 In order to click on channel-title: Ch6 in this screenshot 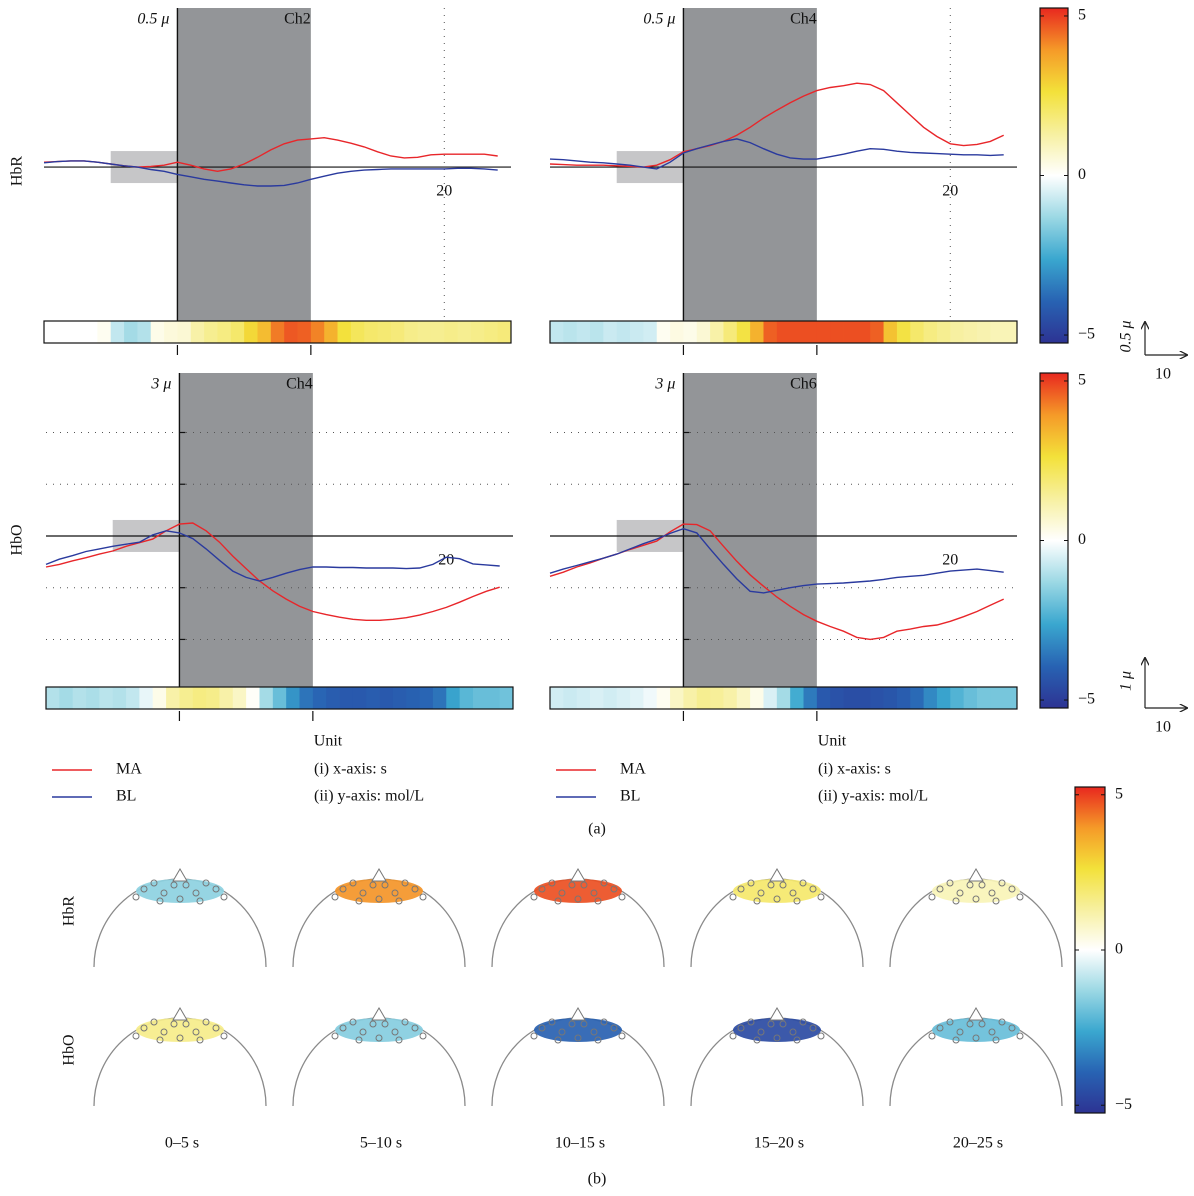, I will do `click(803, 384)`.